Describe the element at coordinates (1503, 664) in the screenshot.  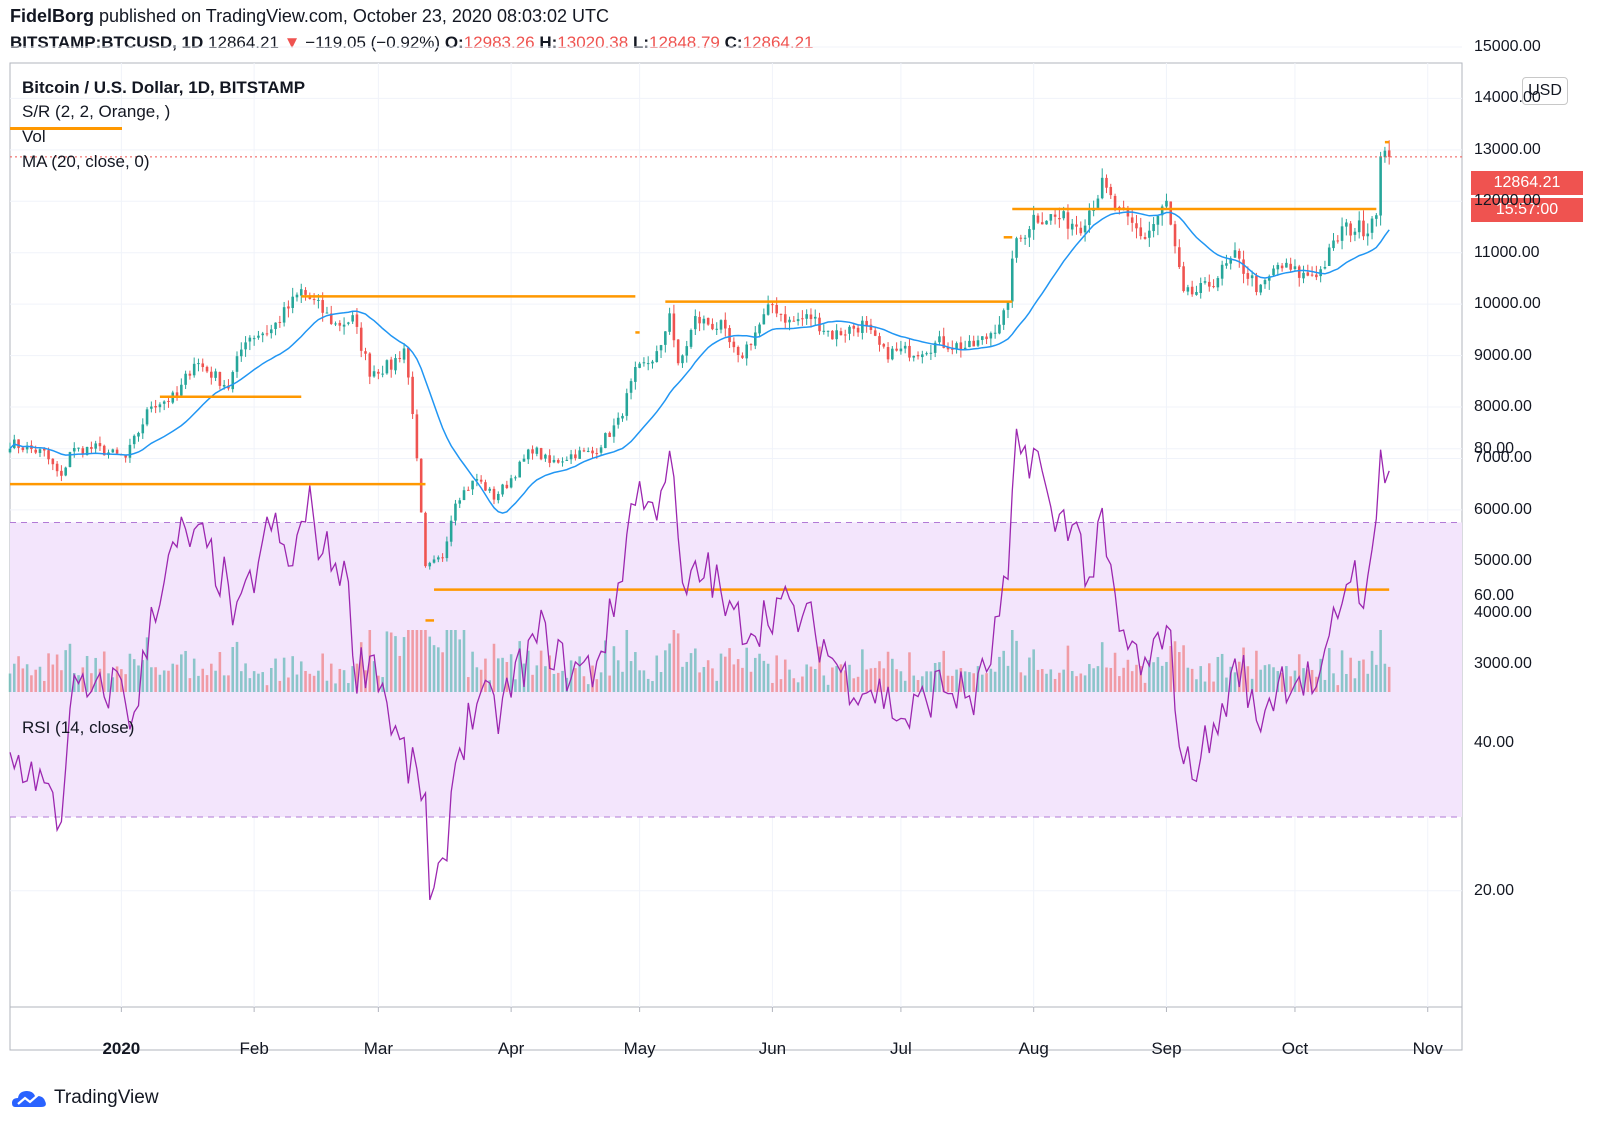
I see `price-tick-label: 3000.00` at that location.